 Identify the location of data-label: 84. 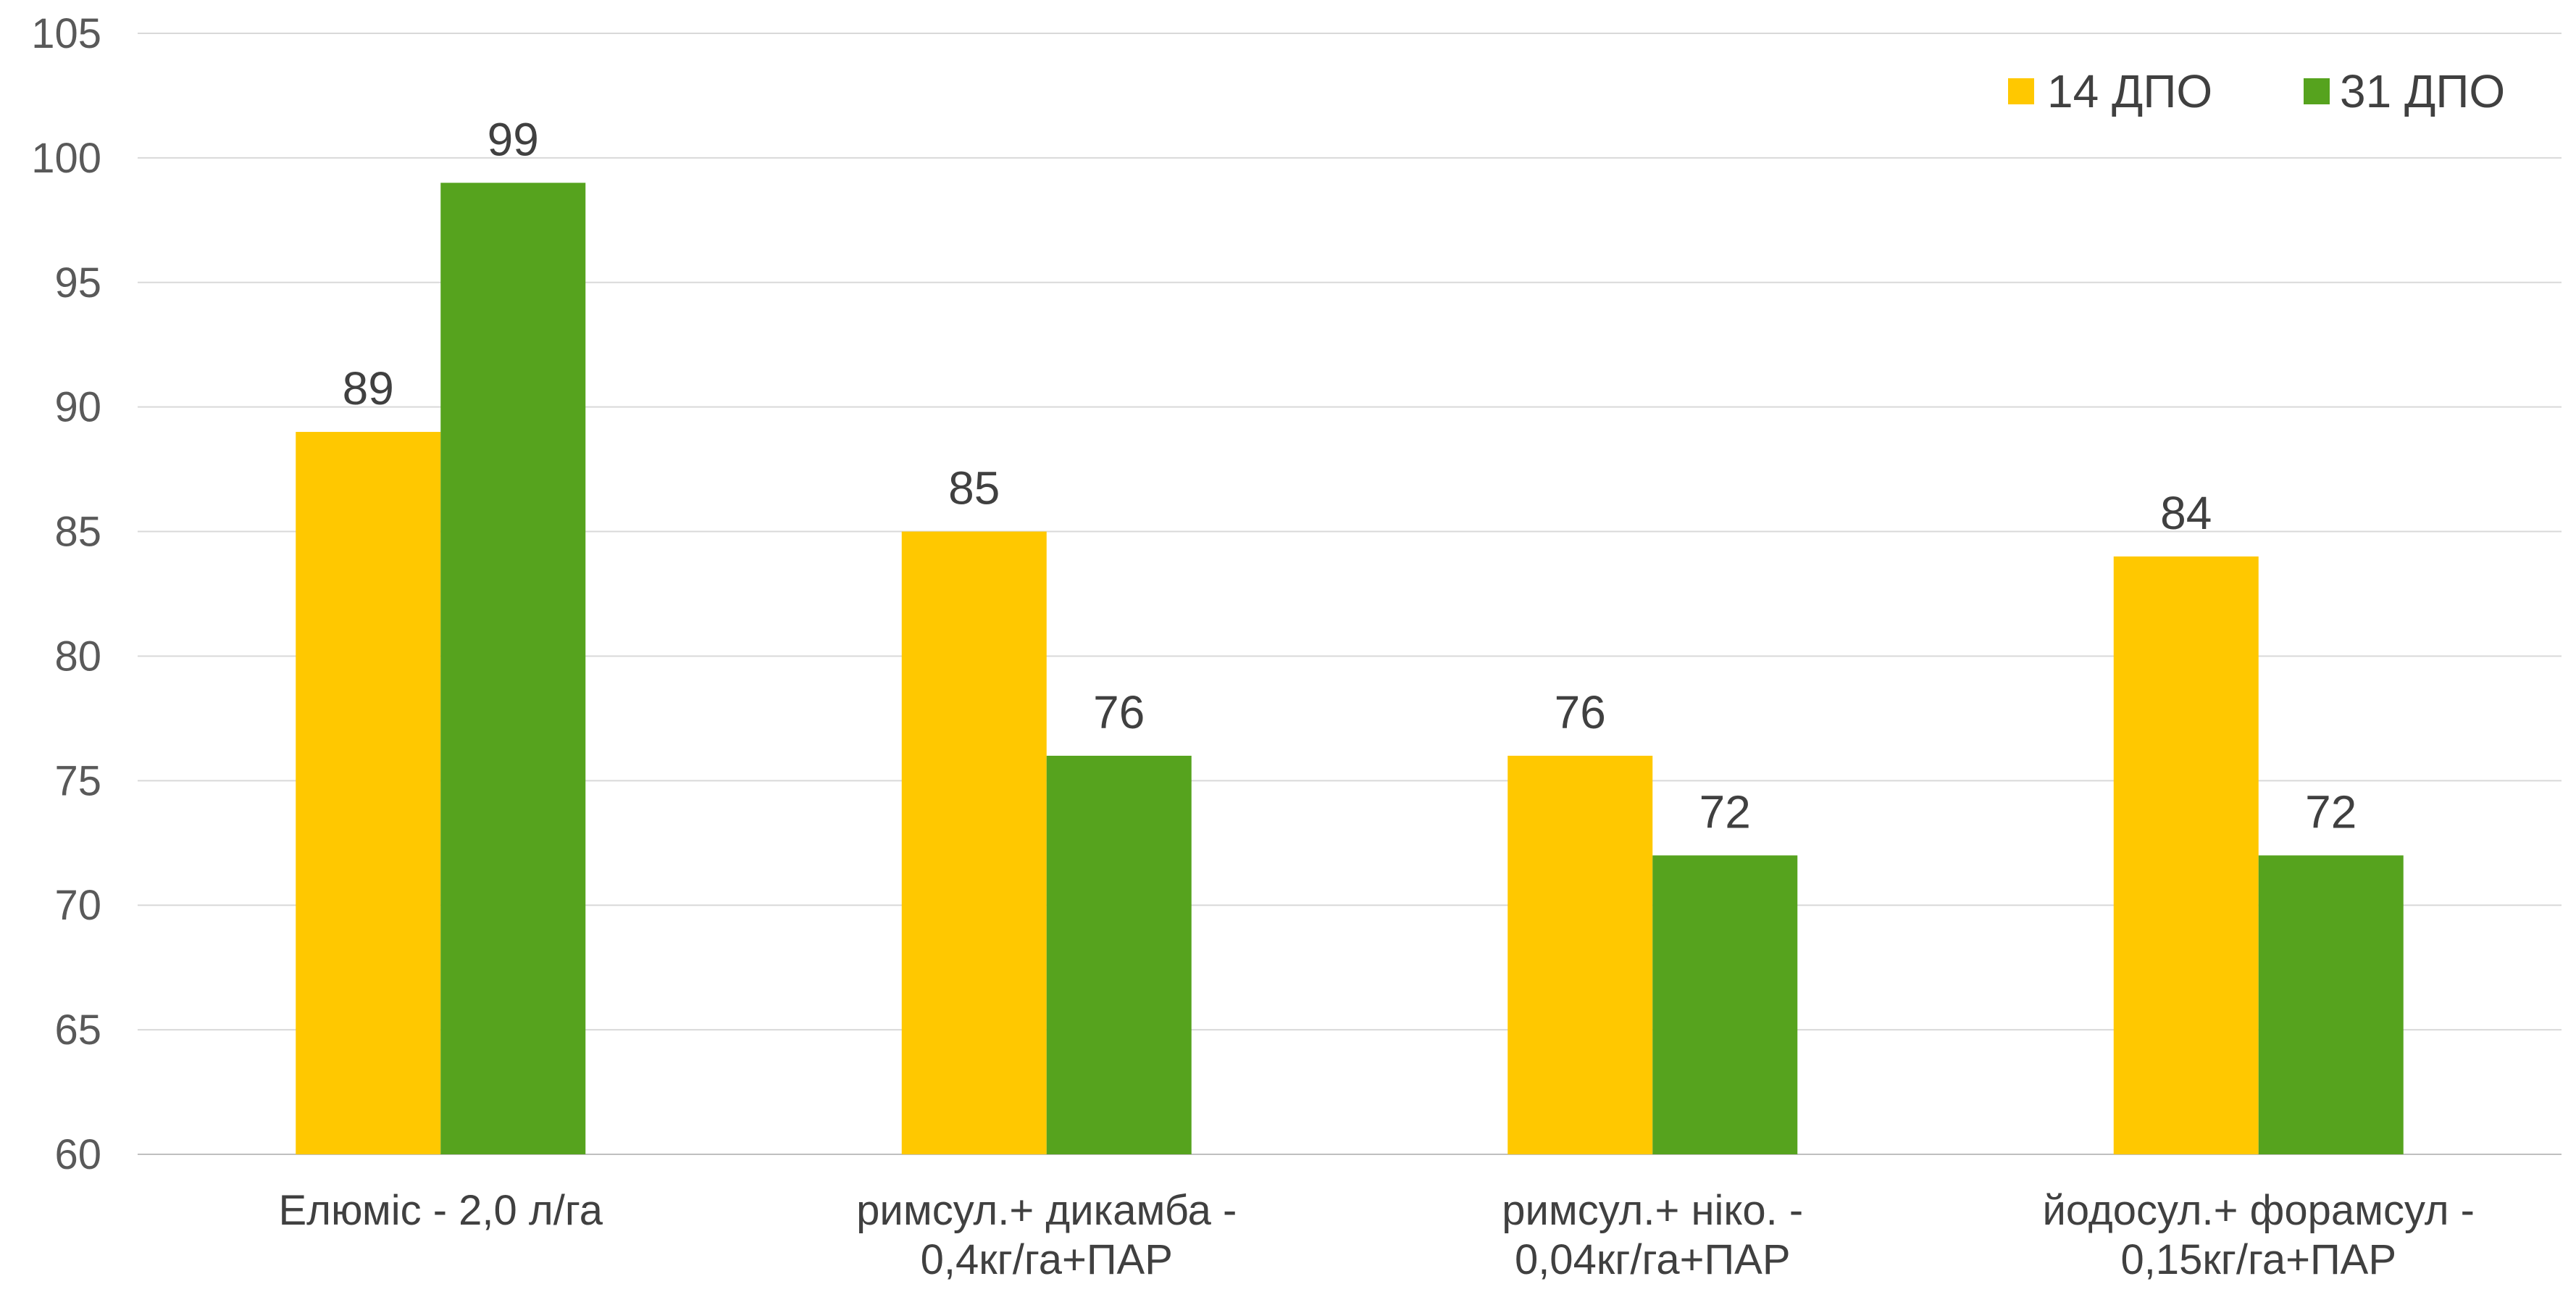
(2186, 513).